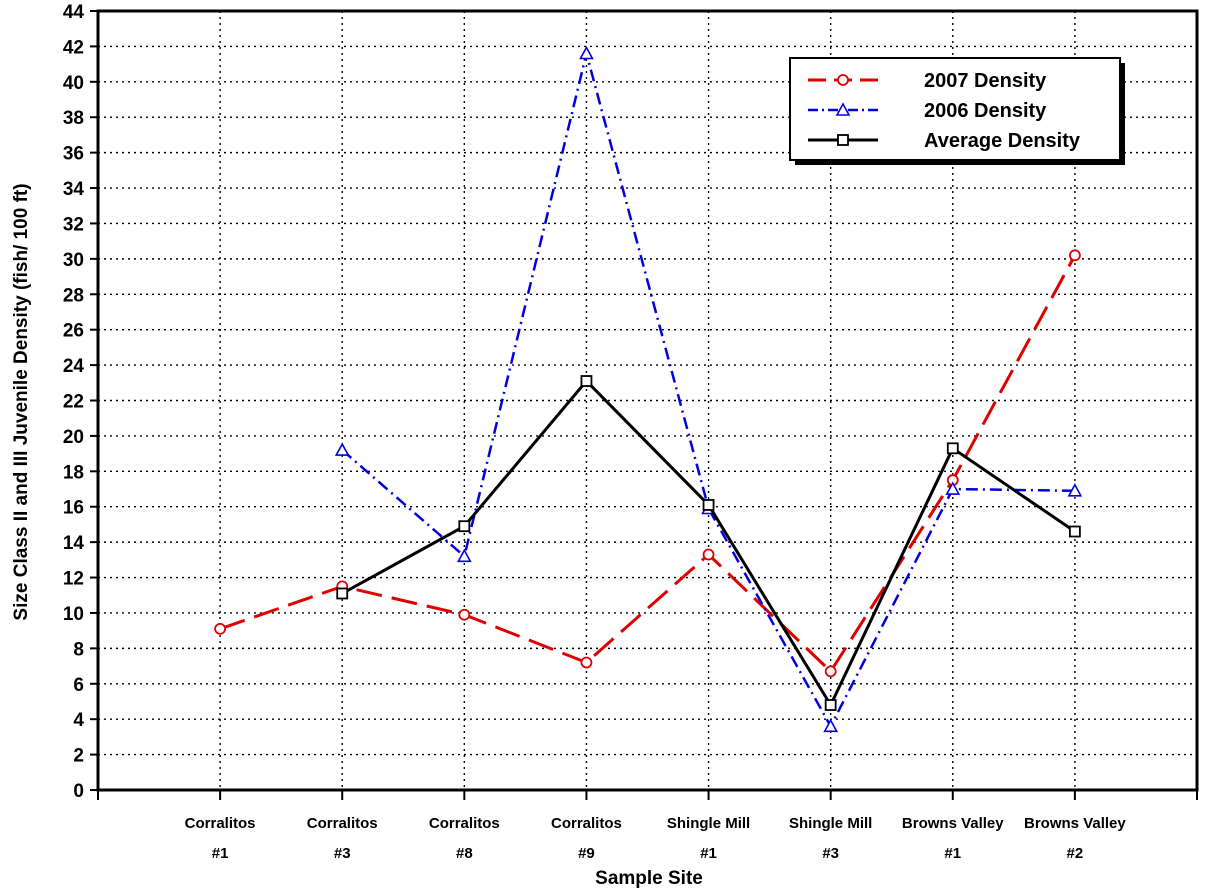 The width and height of the screenshot is (1206, 892). I want to click on y-tick-label: 8, so click(78, 649).